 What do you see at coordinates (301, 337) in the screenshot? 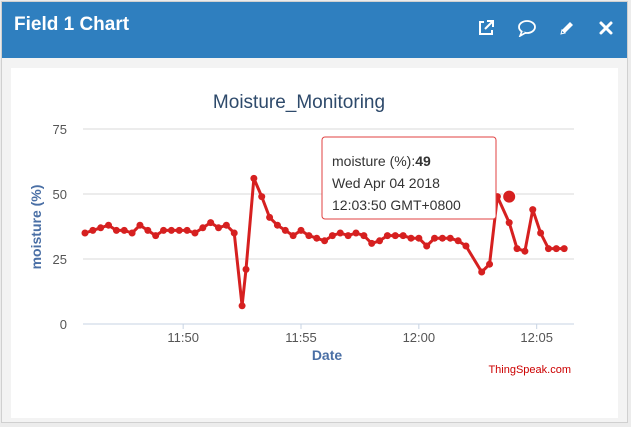
I see `x-tick-label: 11:55` at bounding box center [301, 337].